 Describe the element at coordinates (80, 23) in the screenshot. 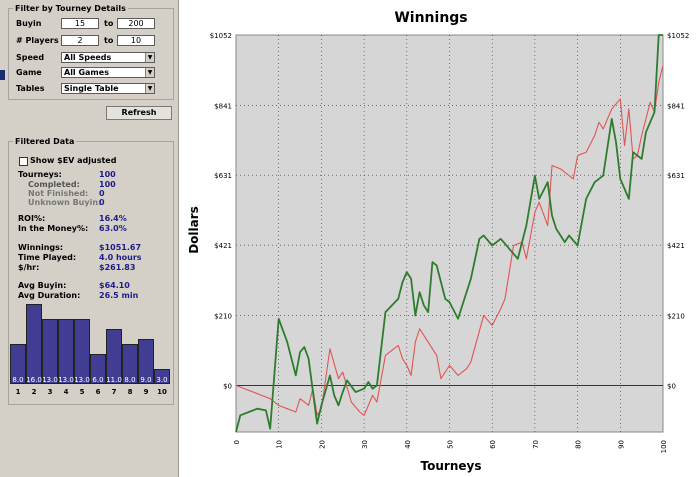

I see `buyin-min-field: 15` at that location.